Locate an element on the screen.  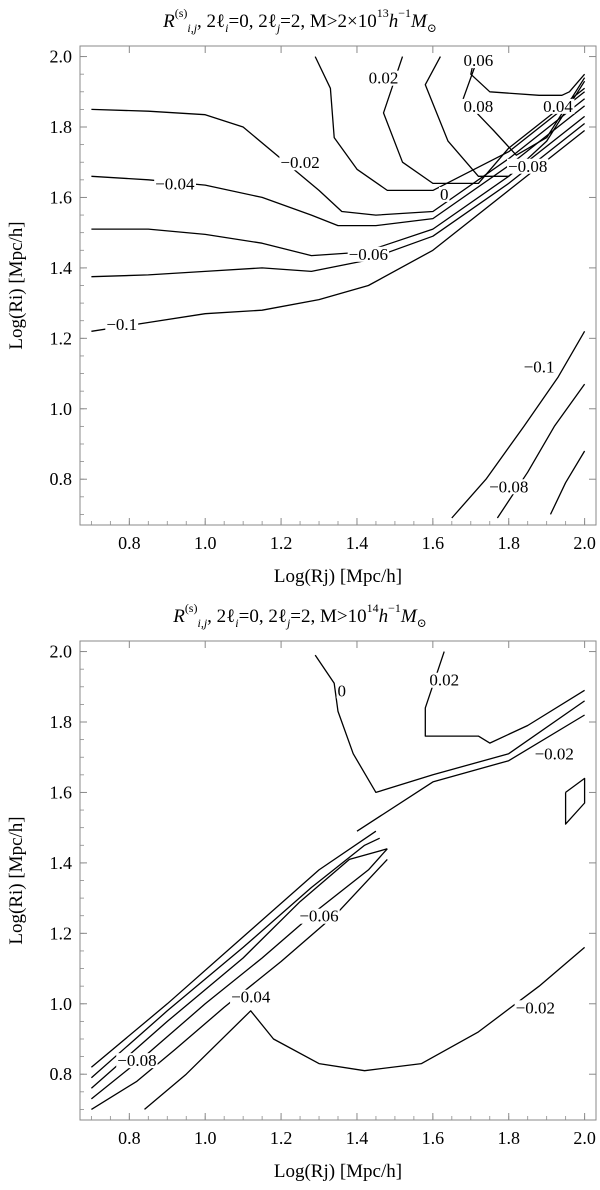
contour-label: 0.04 is located at coordinates (558, 106).